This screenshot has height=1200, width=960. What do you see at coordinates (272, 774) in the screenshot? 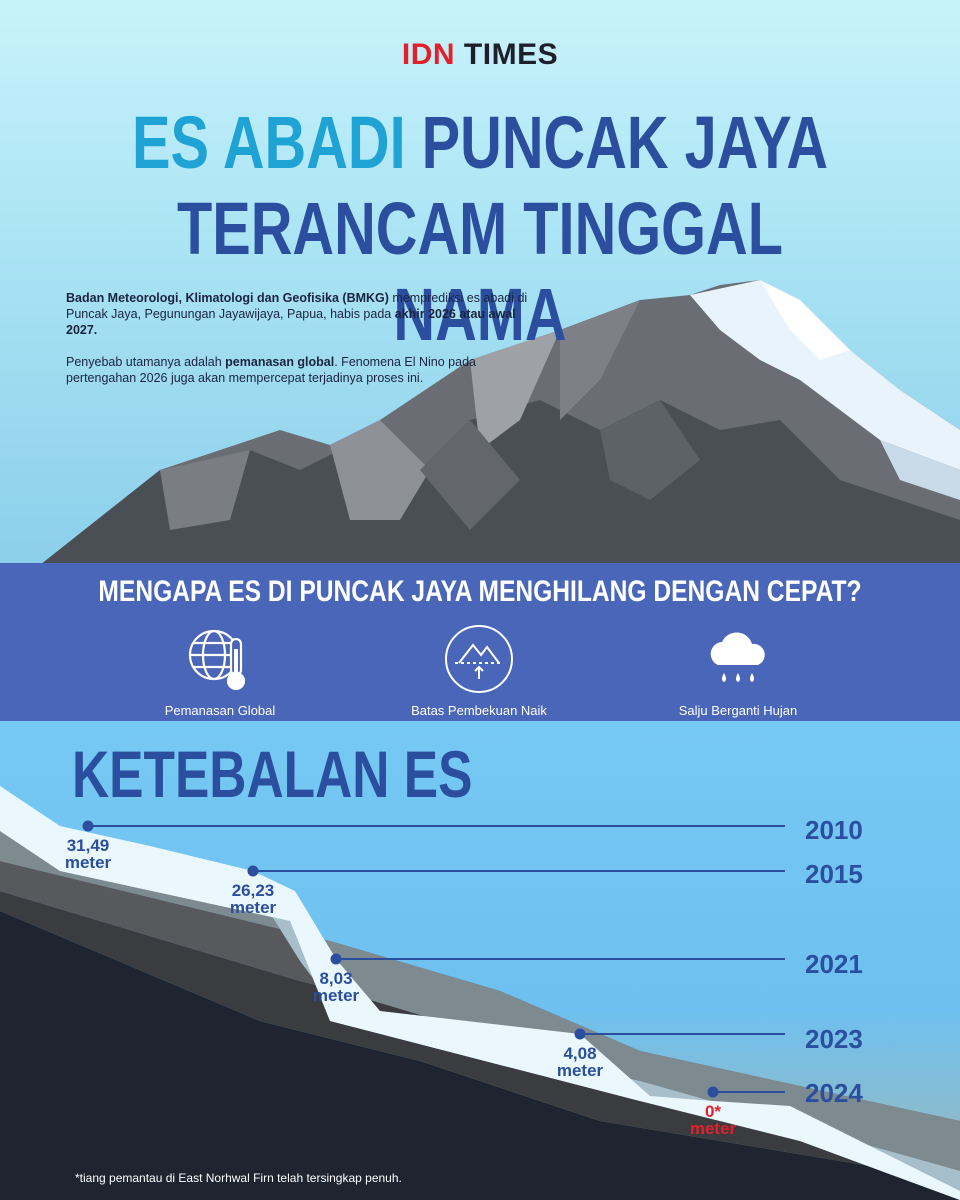
I see `chart-title: KETEBALAN ES` at bounding box center [272, 774].